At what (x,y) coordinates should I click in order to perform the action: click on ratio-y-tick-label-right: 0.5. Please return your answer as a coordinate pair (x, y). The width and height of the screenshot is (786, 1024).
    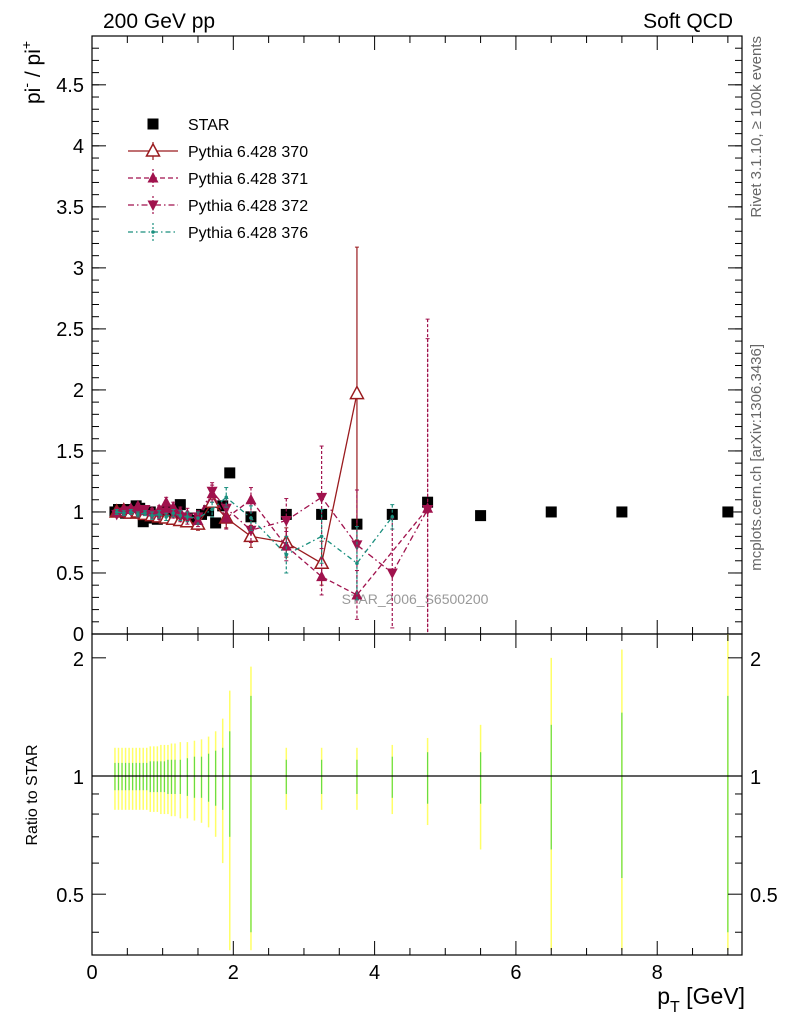
    Looking at the image, I should click on (764, 896).